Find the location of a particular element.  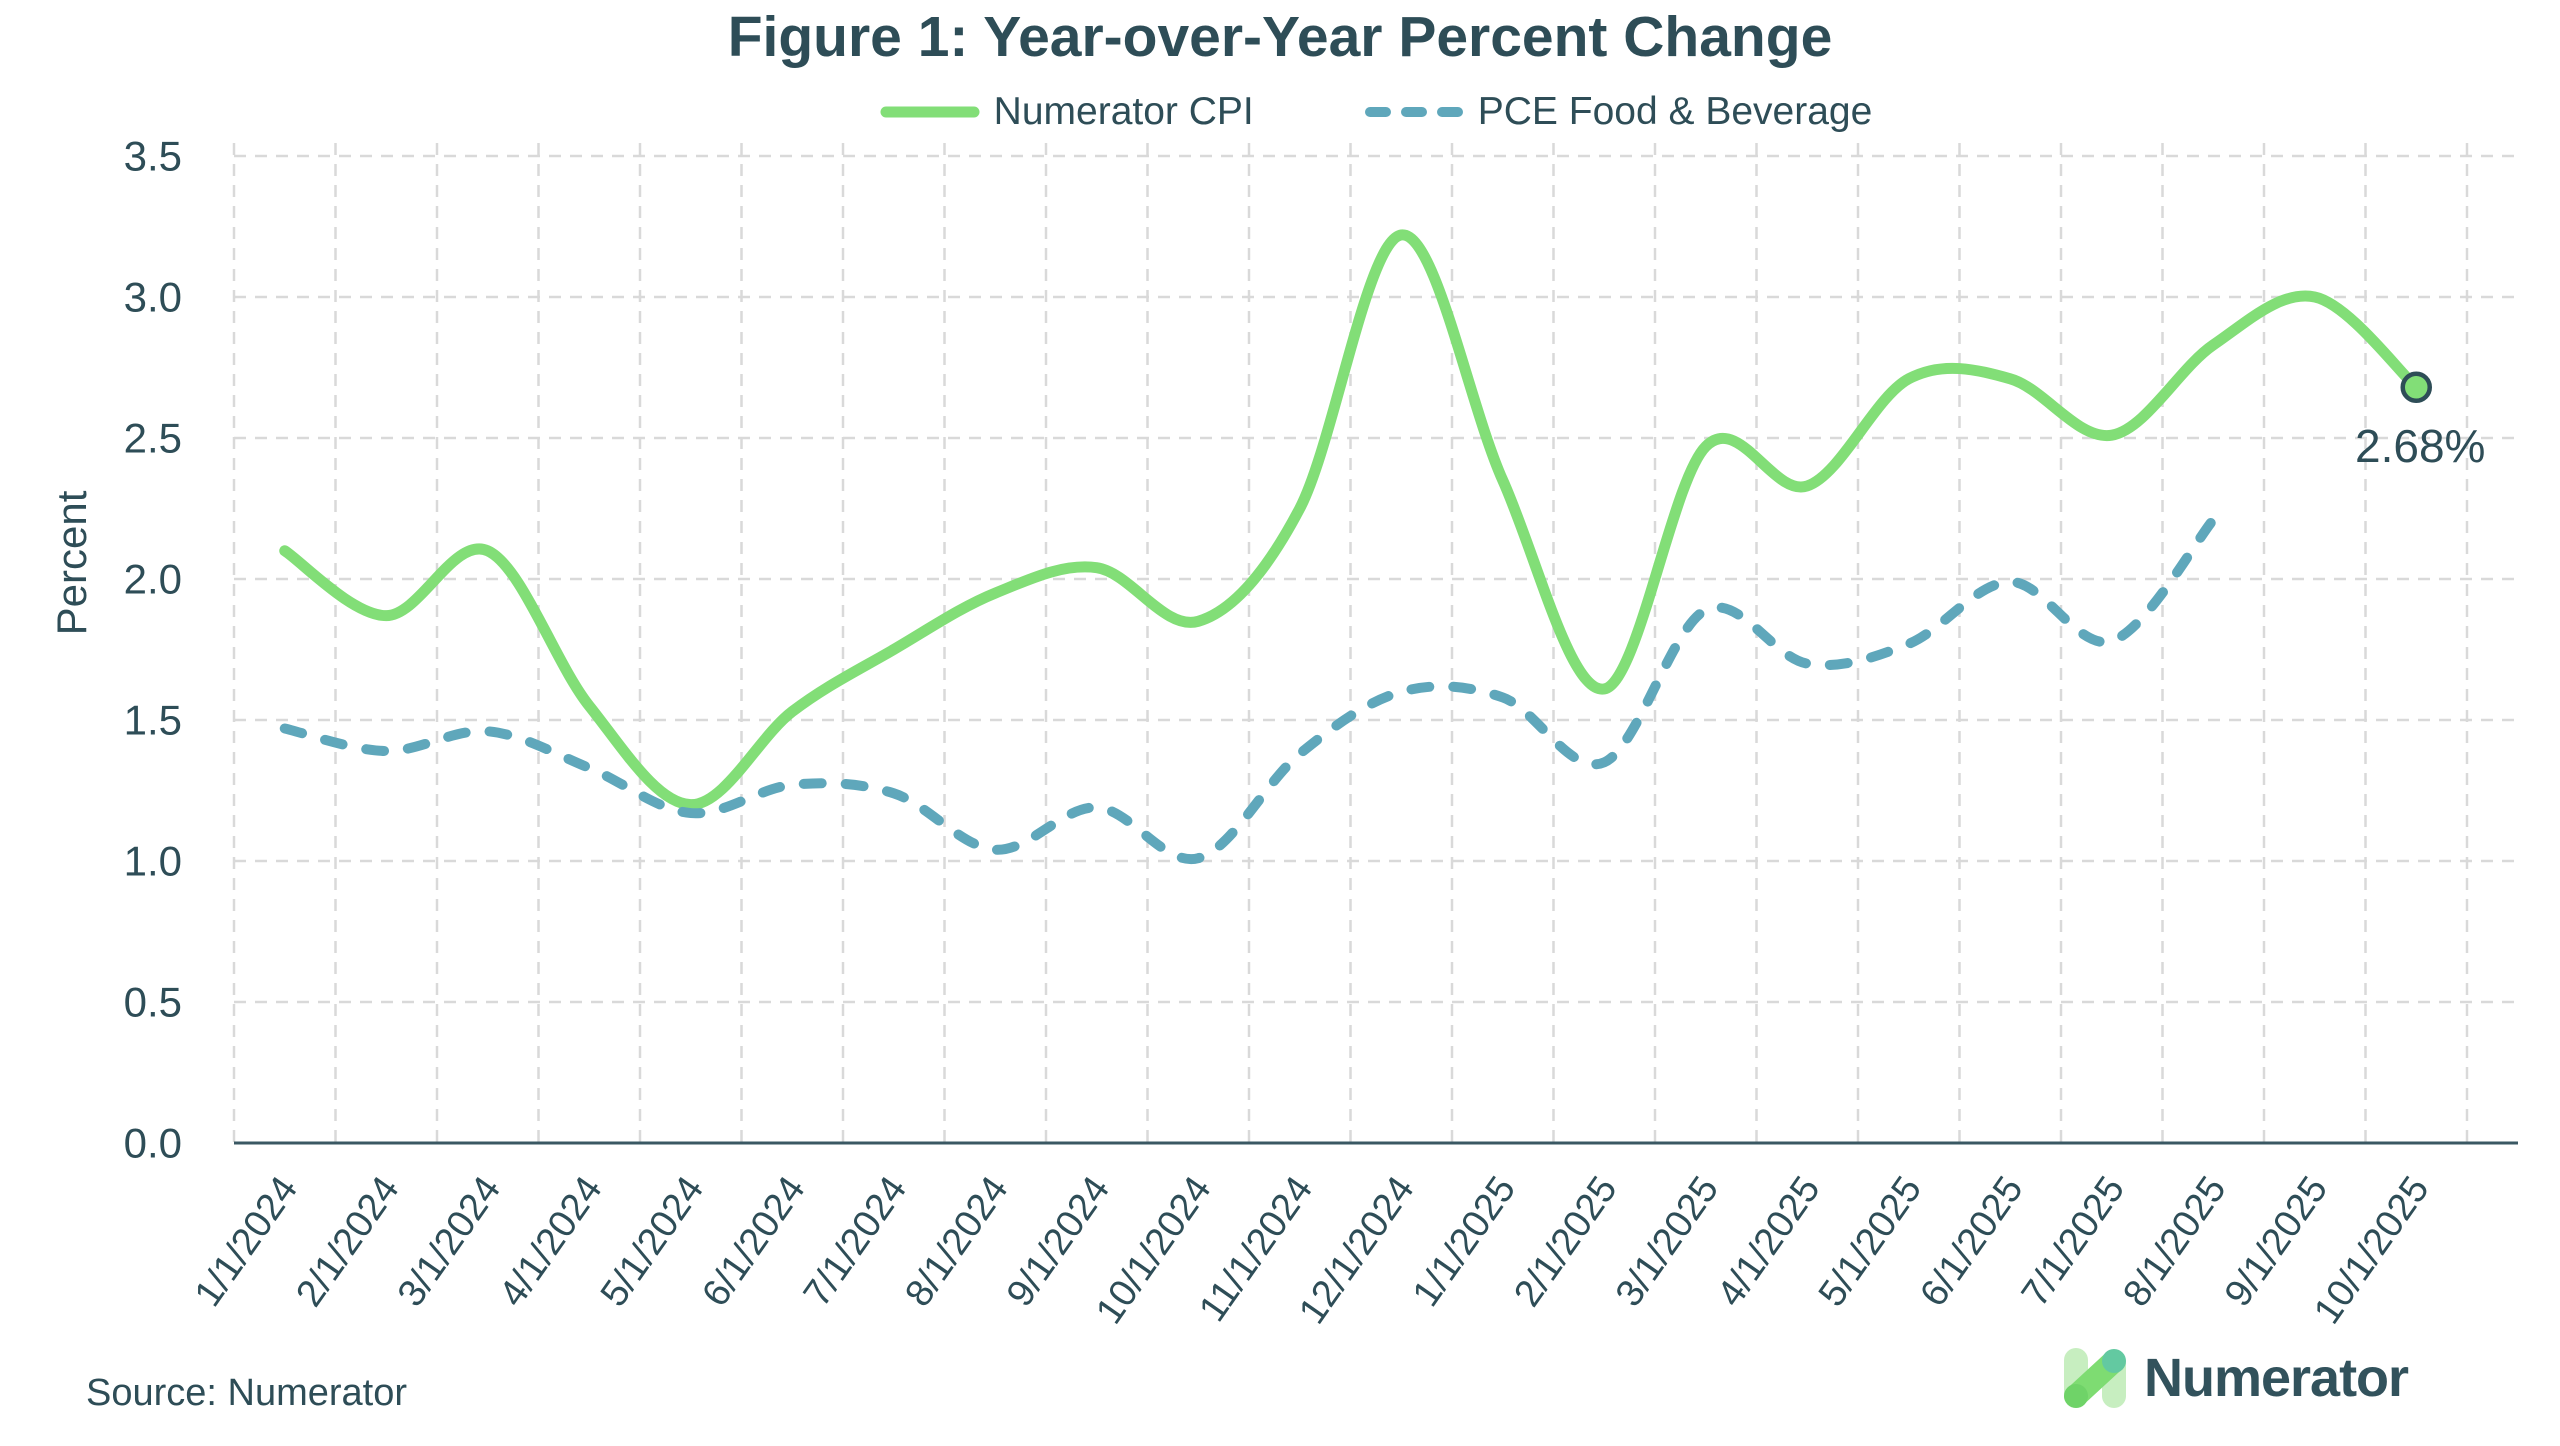

x-tick-label: 5/1/2025 is located at coordinates (1870, 1241).